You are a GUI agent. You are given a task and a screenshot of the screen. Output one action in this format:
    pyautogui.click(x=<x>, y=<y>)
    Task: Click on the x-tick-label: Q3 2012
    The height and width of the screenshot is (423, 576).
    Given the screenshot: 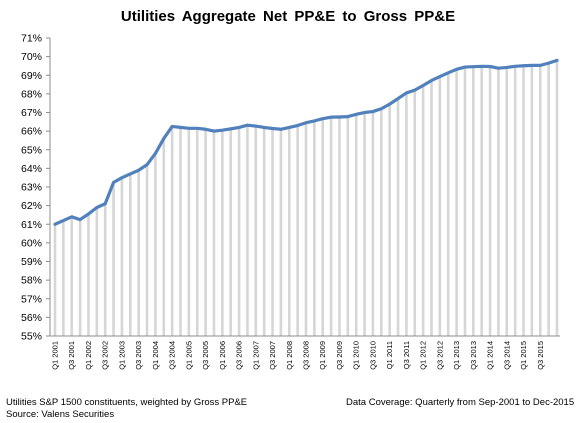 What is the action you would take?
    pyautogui.click(x=439, y=355)
    